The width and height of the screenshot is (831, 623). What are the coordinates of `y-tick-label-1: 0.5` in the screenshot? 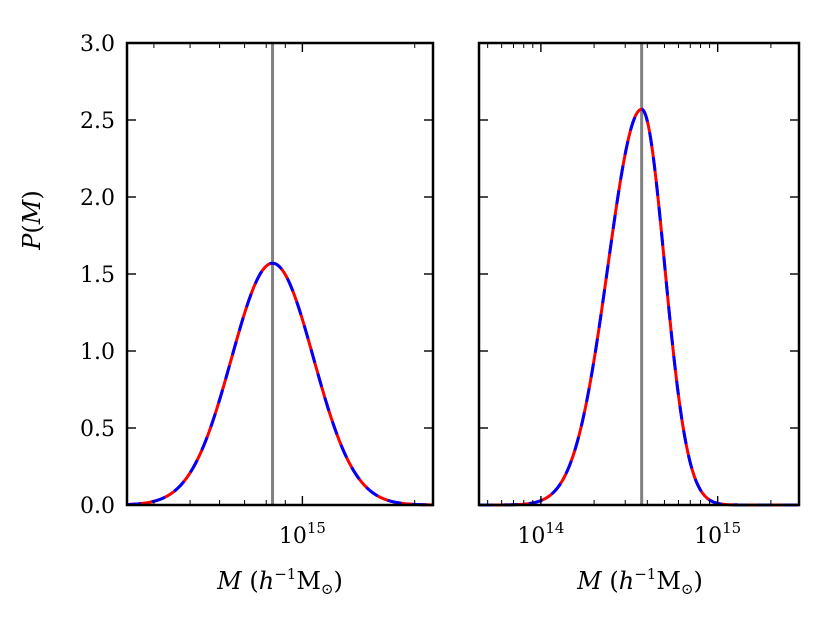 It's located at (97, 429).